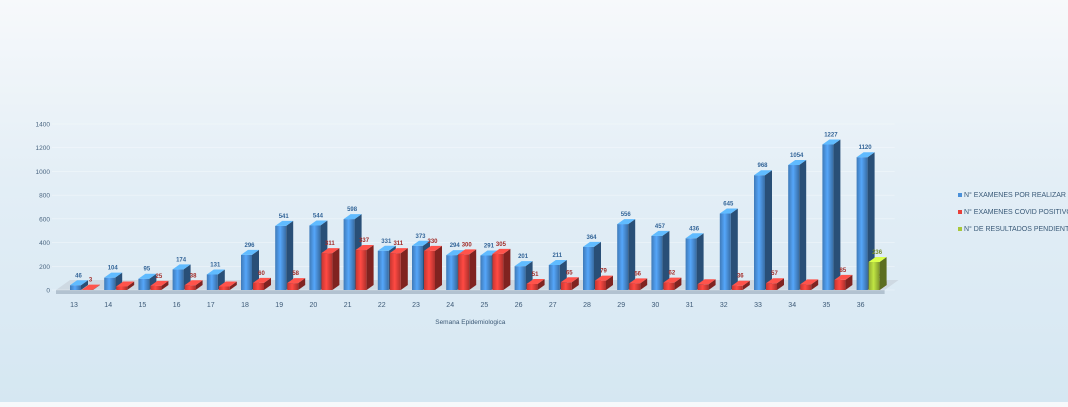 This screenshot has width=1068, height=407. Describe the element at coordinates (261, 274) in the screenshot. I see `data-label: 60` at that location.